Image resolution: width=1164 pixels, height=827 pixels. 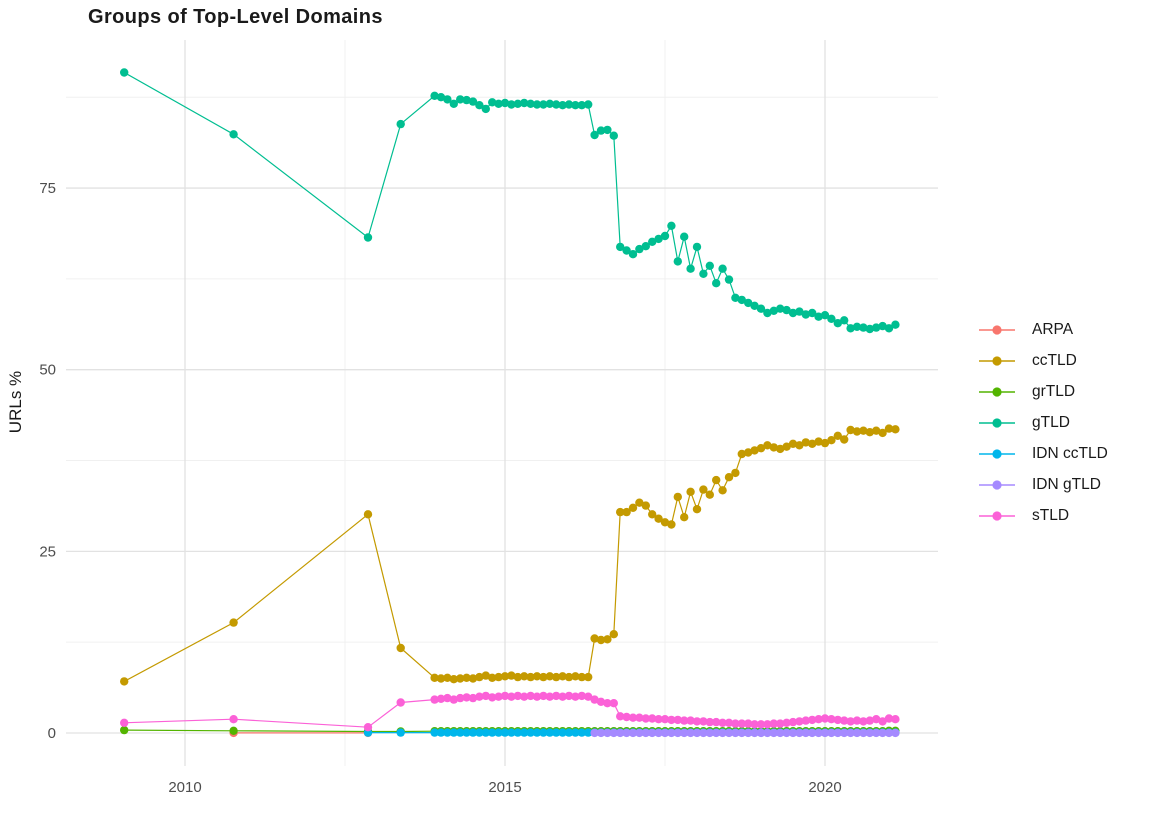 What do you see at coordinates (504, 787) in the screenshot?
I see `x-tick-label: 2015` at bounding box center [504, 787].